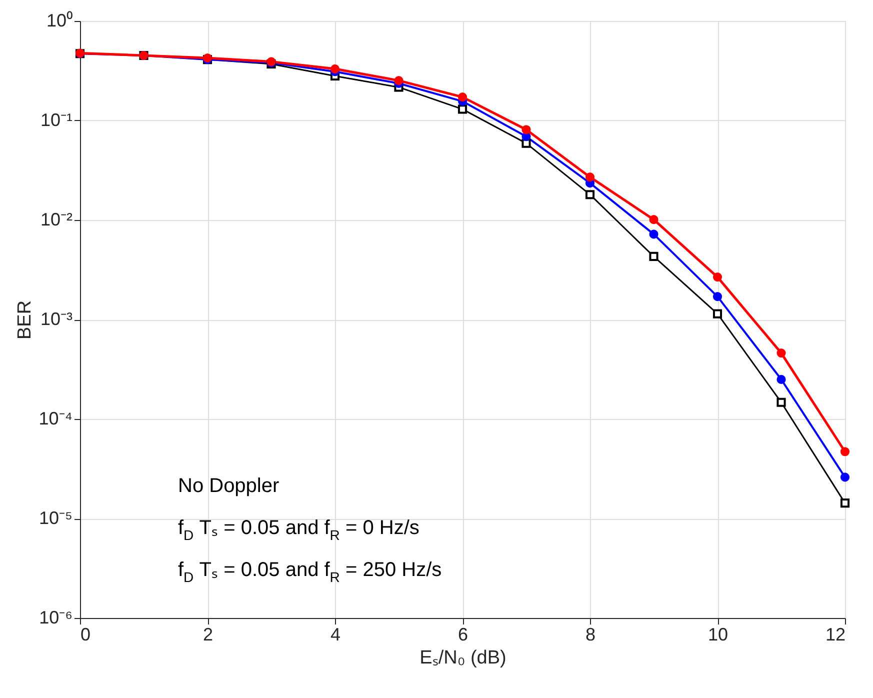  Describe the element at coordinates (56, 319) in the screenshot. I see `y-tick-label: 10⁻³` at that location.